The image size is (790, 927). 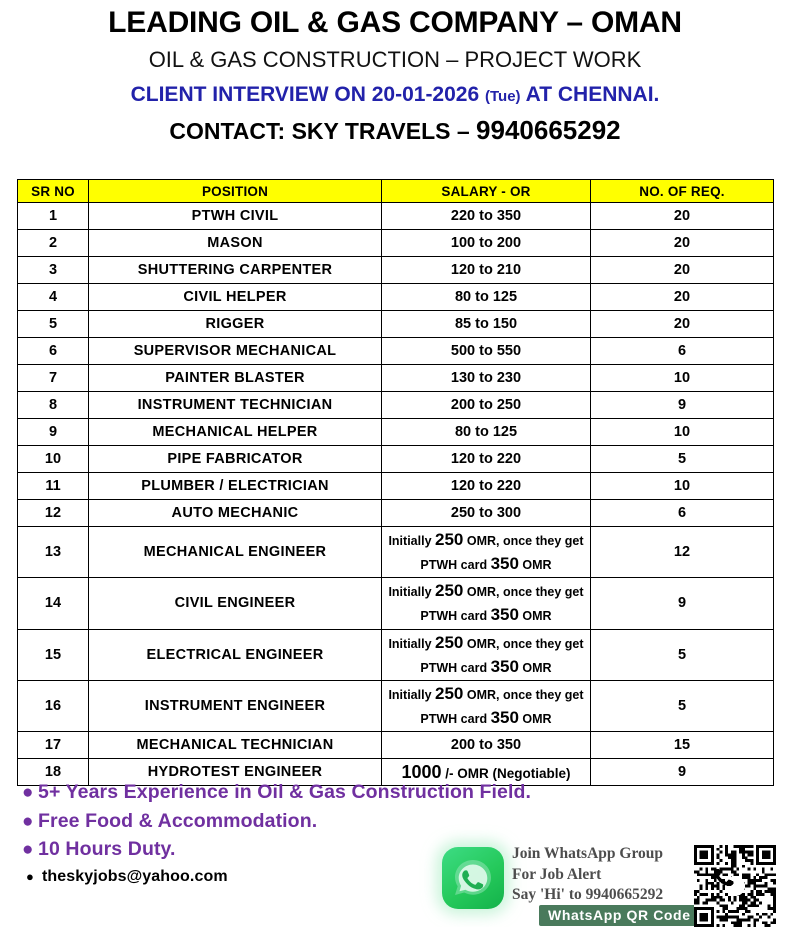 What do you see at coordinates (235, 772) in the screenshot?
I see `cell-position: HYDROTEST ENGINEER` at bounding box center [235, 772].